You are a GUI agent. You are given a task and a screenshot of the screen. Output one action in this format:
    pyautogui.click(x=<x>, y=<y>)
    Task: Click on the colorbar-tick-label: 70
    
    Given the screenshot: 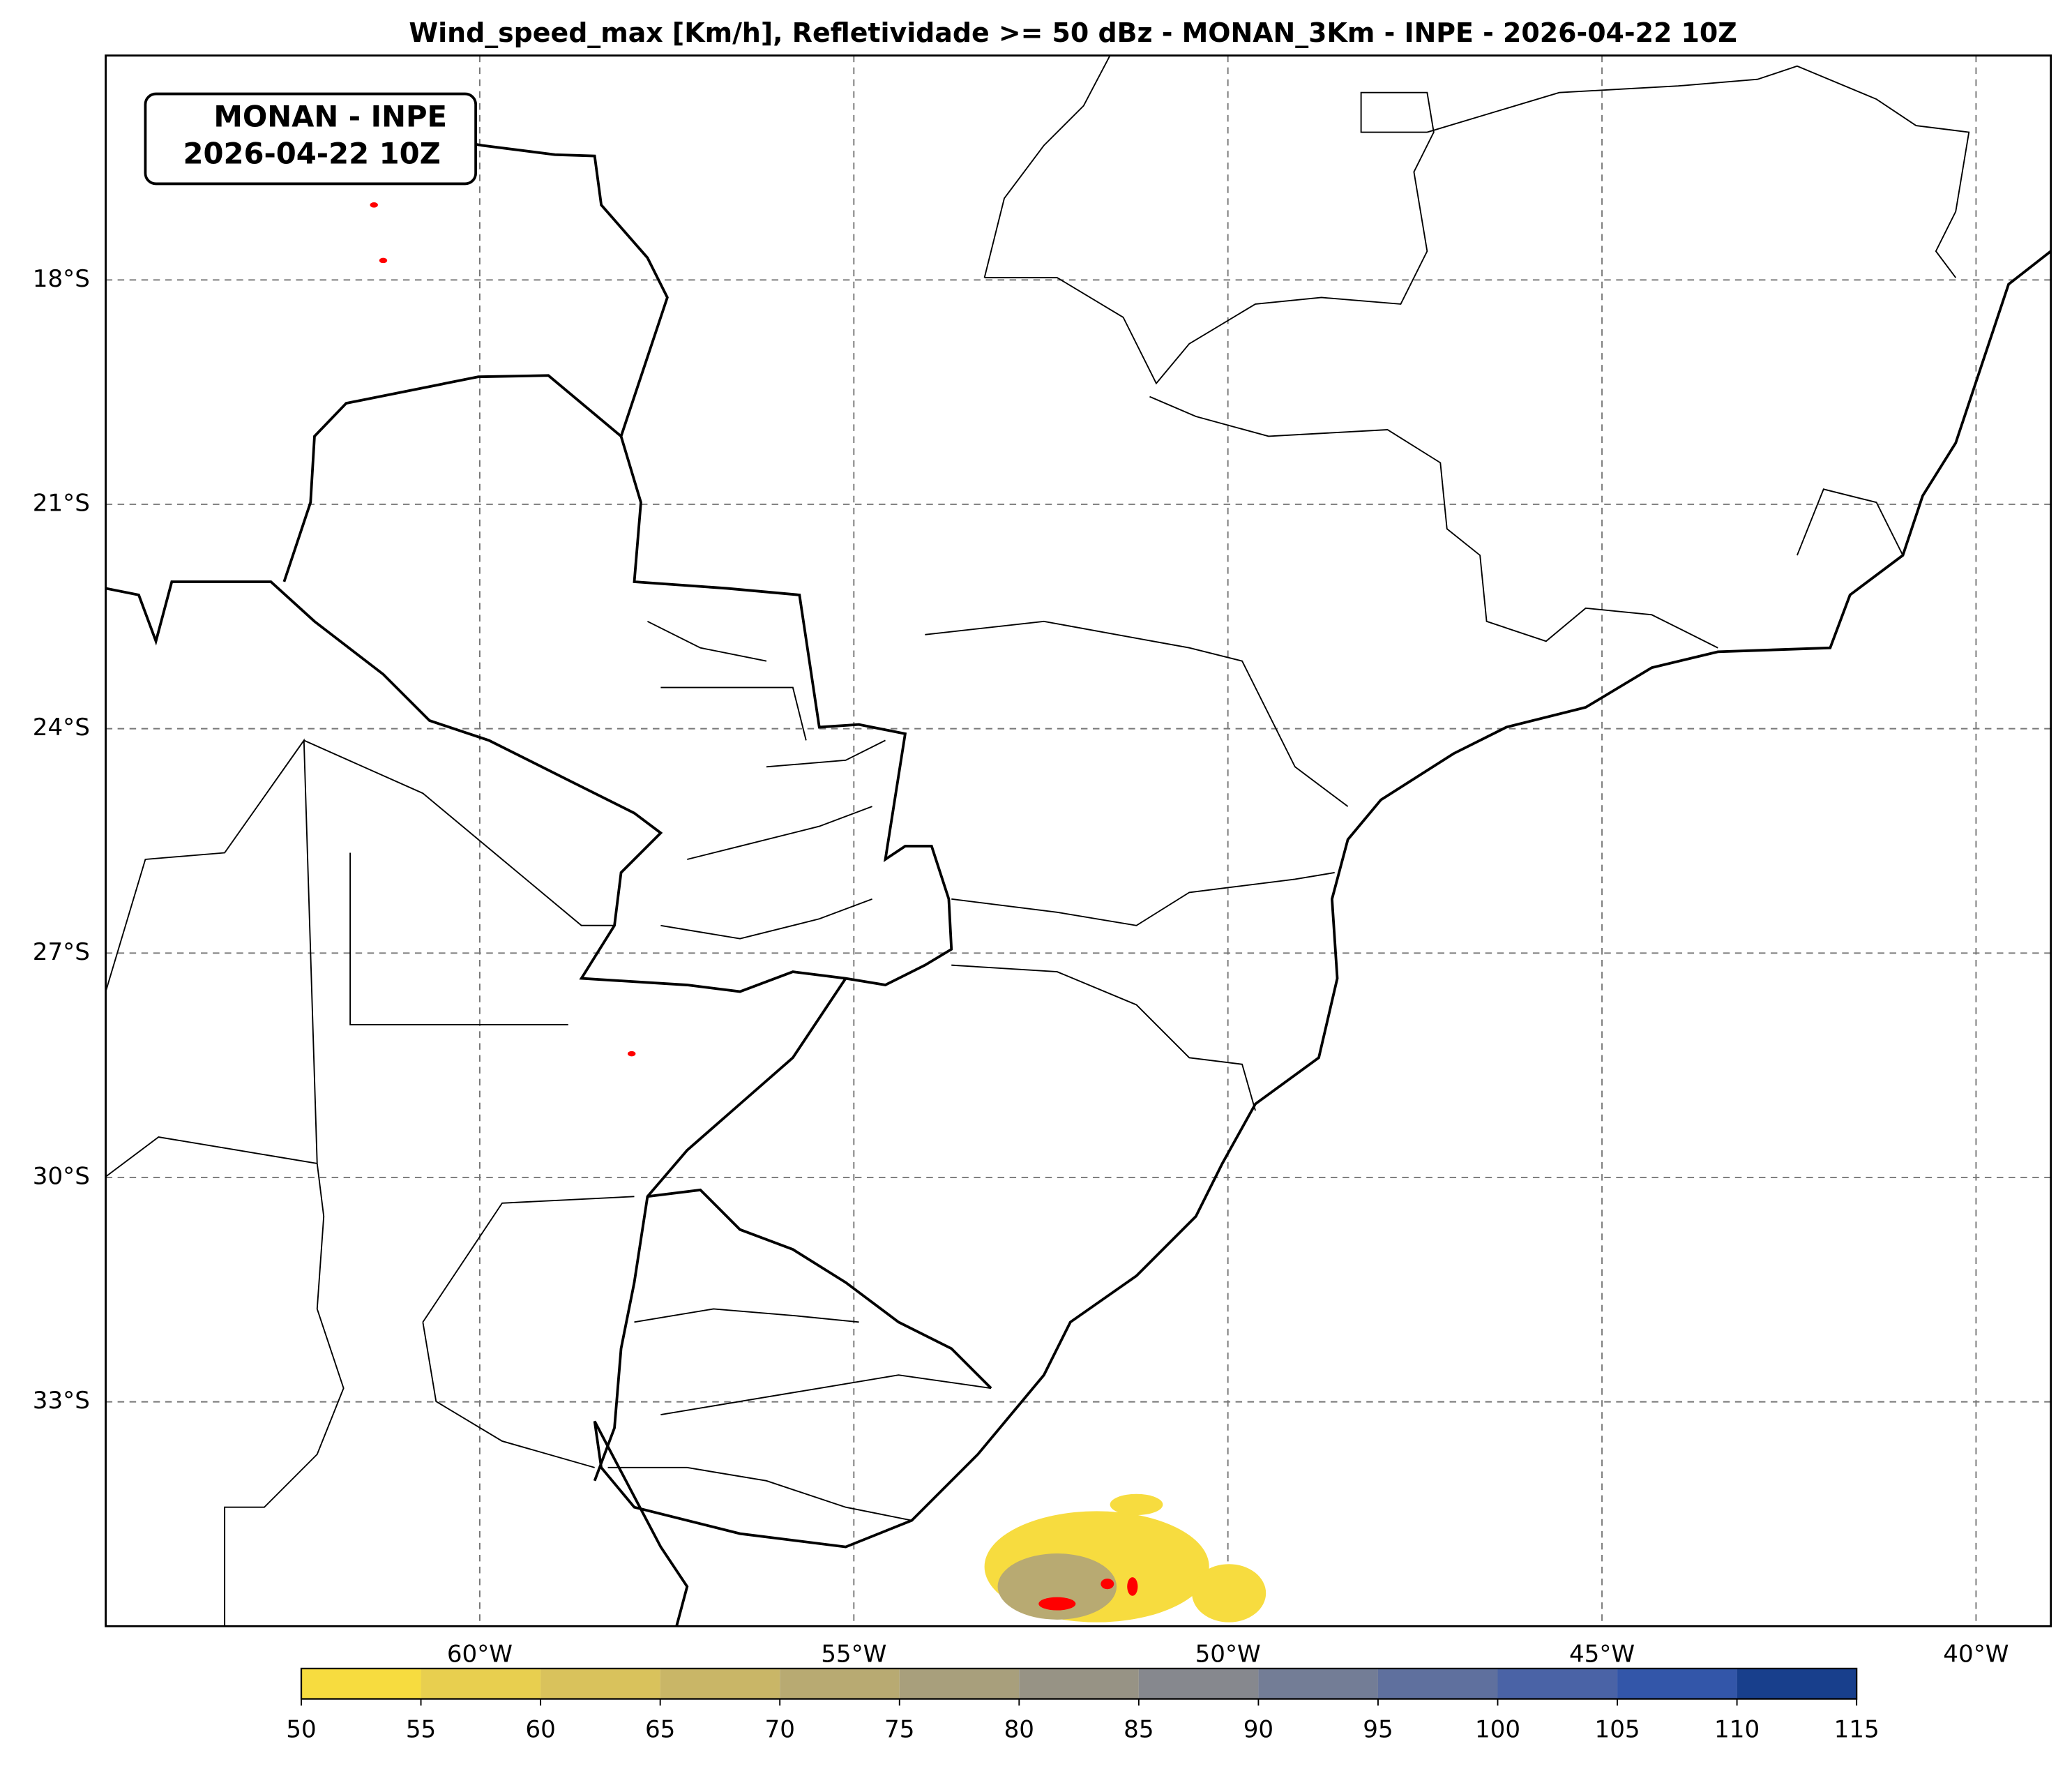 What is the action you would take?
    pyautogui.click(x=780, y=1730)
    